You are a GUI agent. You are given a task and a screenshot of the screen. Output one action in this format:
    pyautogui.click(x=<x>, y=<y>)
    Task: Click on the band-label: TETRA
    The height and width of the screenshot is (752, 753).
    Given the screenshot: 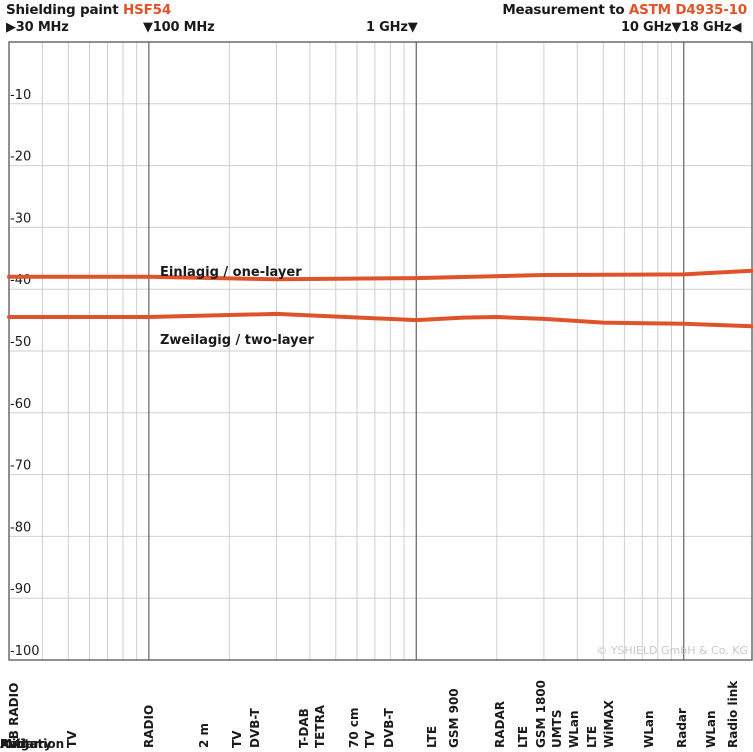 What is the action you would take?
    pyautogui.click(x=320, y=726)
    